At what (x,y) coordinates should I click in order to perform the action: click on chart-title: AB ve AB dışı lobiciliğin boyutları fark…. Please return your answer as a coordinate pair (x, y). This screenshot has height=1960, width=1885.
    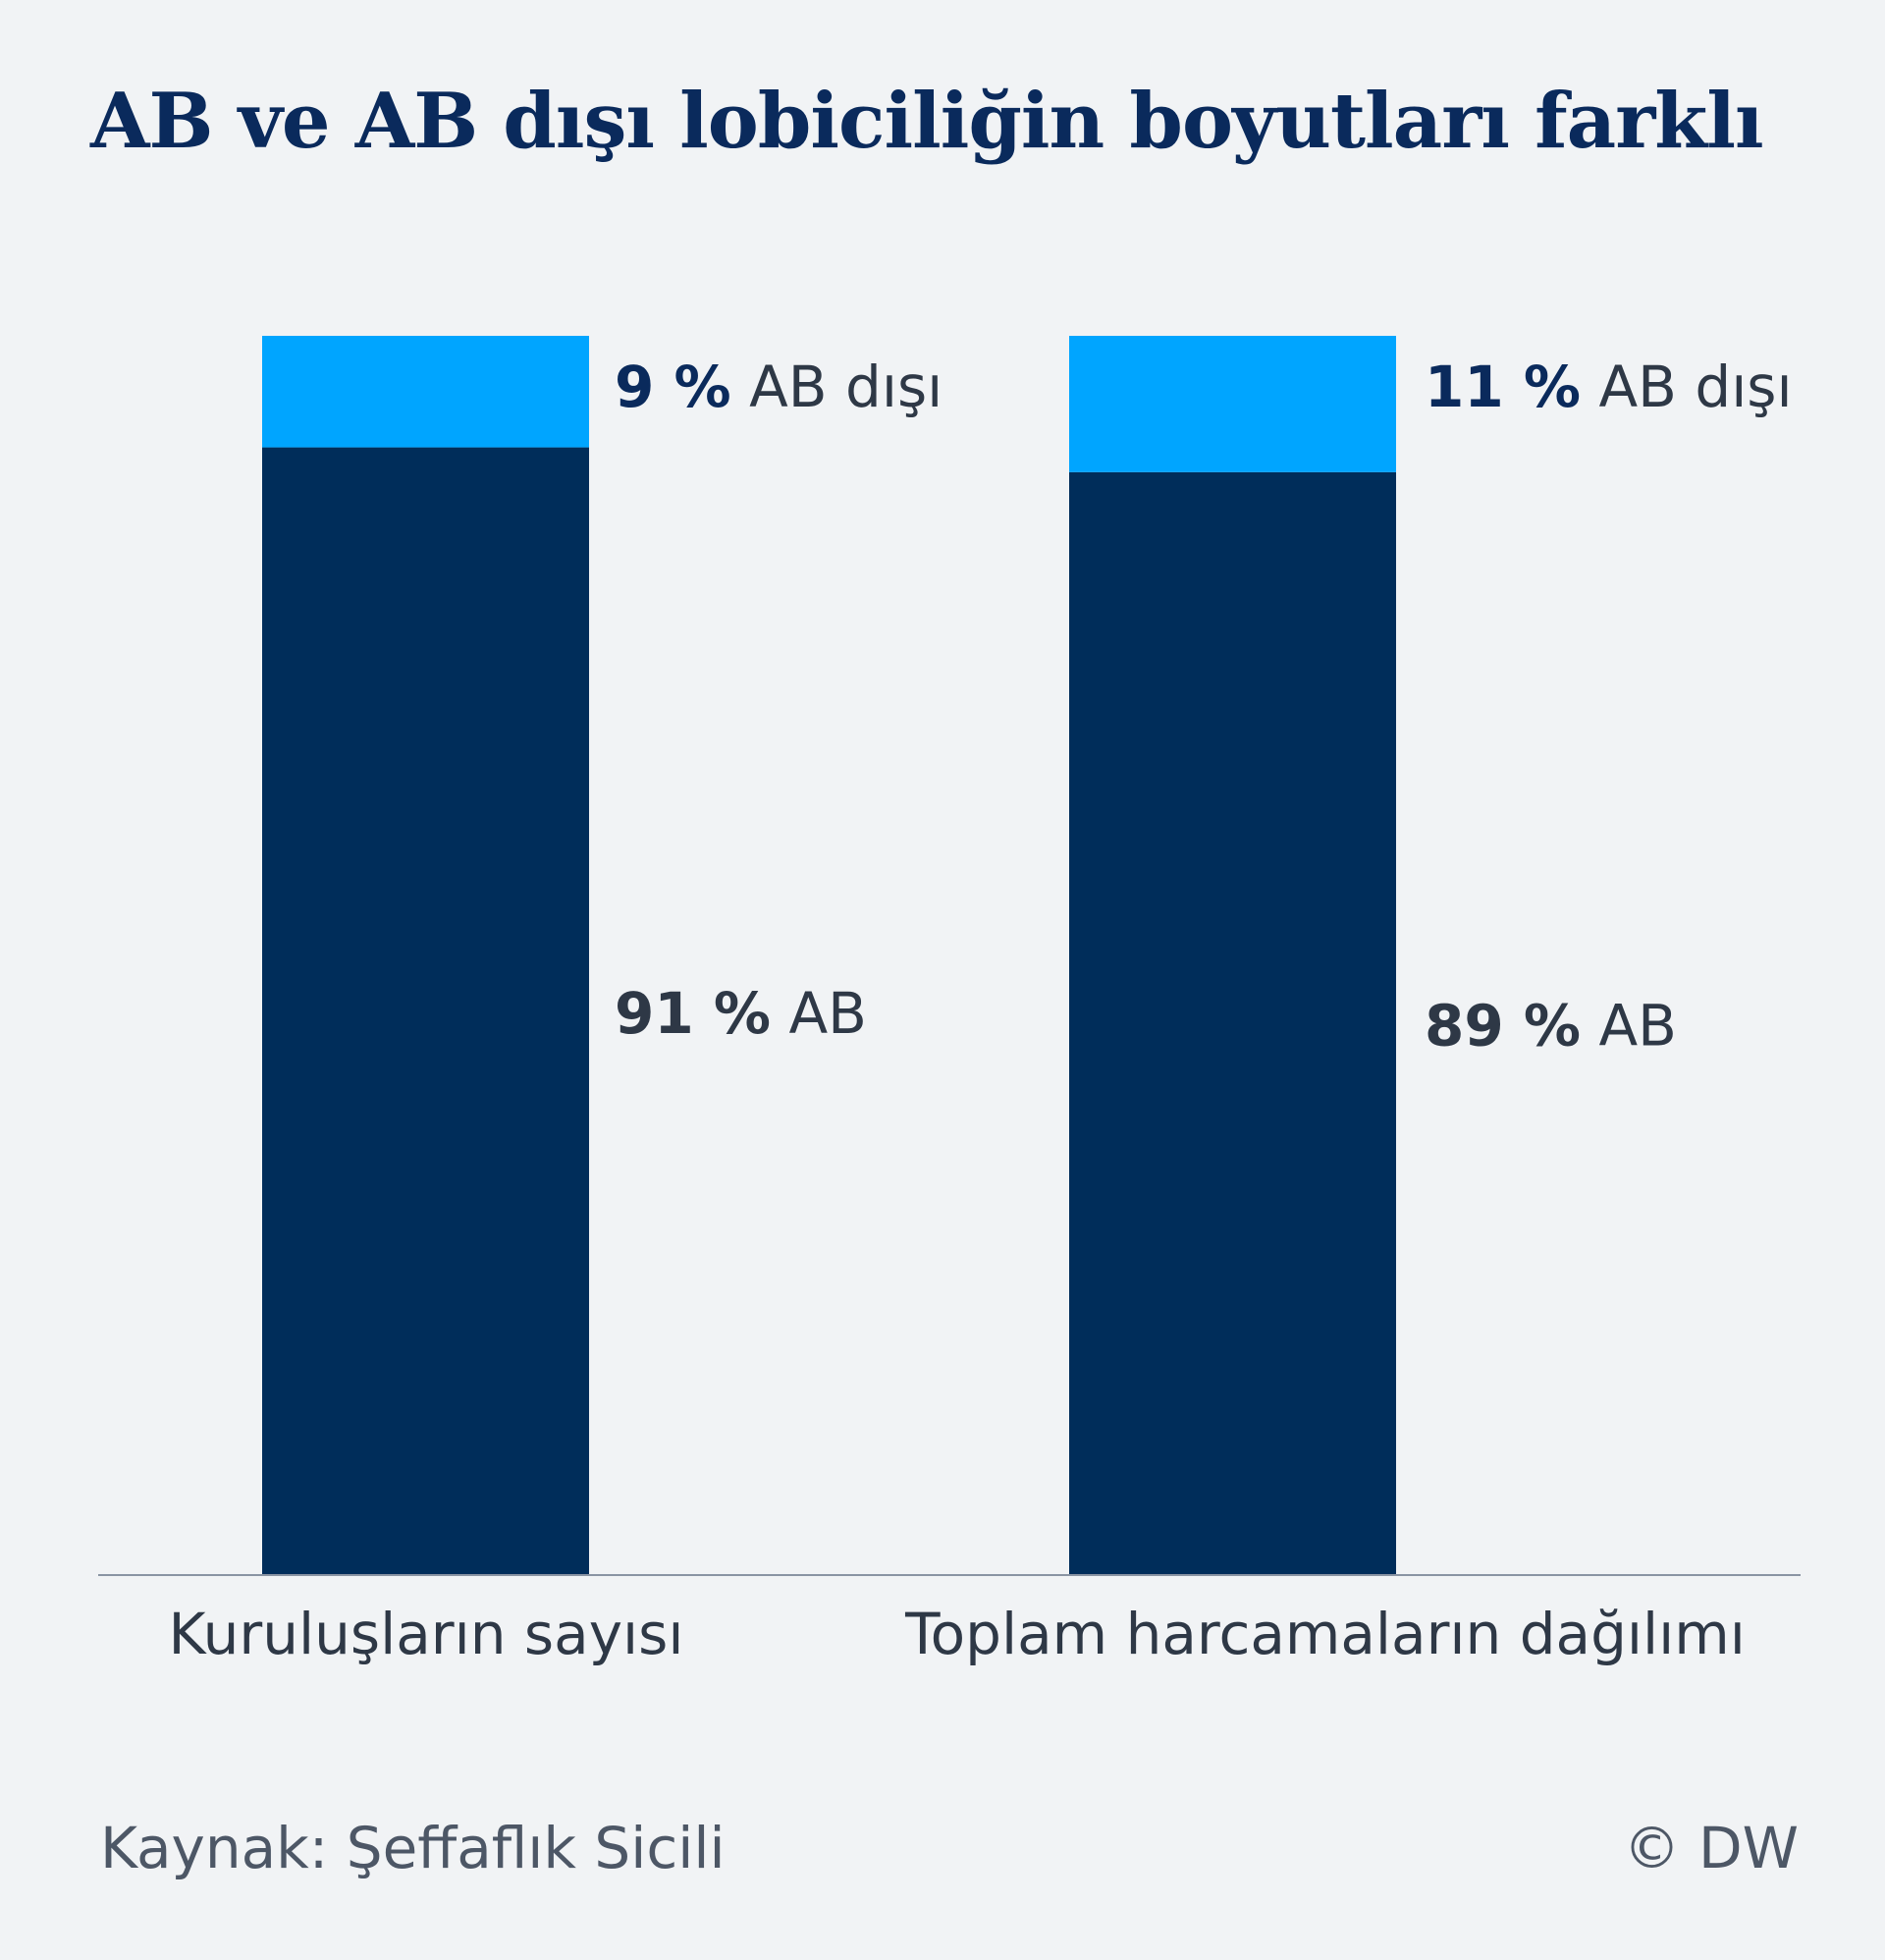
    Looking at the image, I should click on (927, 121).